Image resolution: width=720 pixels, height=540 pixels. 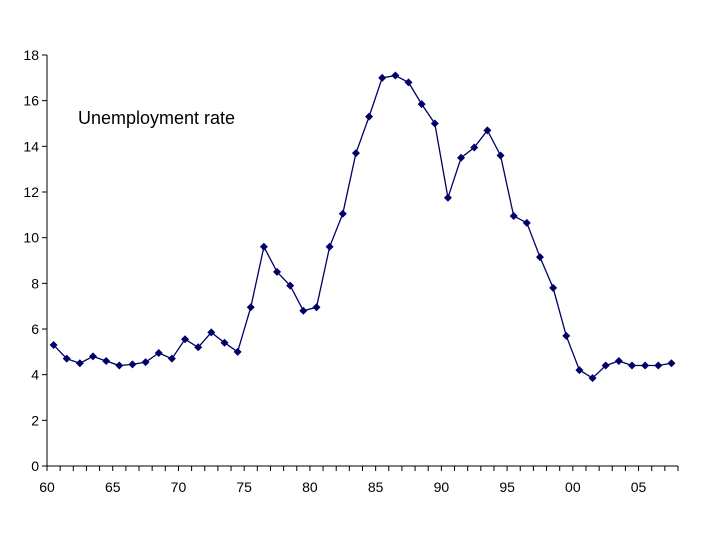 What do you see at coordinates (359, 480) in the screenshot?
I see `x-axis-ticks: 60 65 70 75 80 85 90 95 00 05` at bounding box center [359, 480].